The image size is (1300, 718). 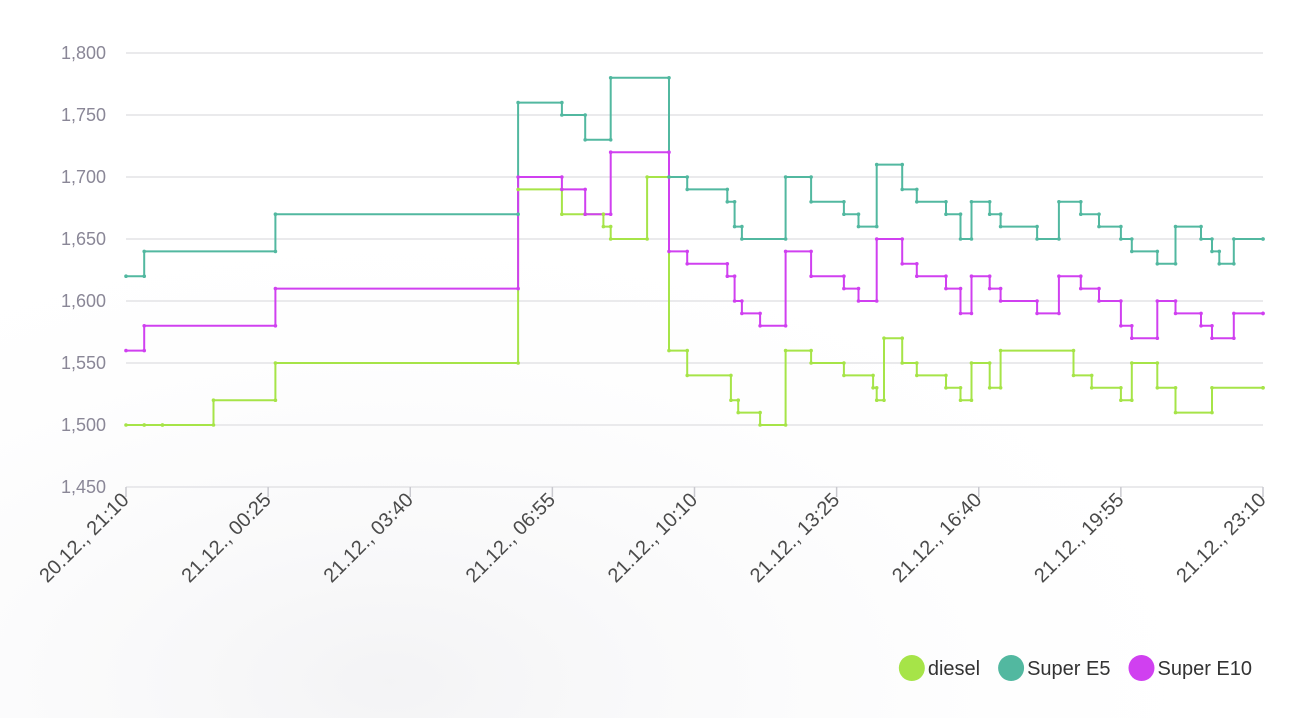 What do you see at coordinates (83, 177) in the screenshot?
I see `y-tick-label: 1,700` at bounding box center [83, 177].